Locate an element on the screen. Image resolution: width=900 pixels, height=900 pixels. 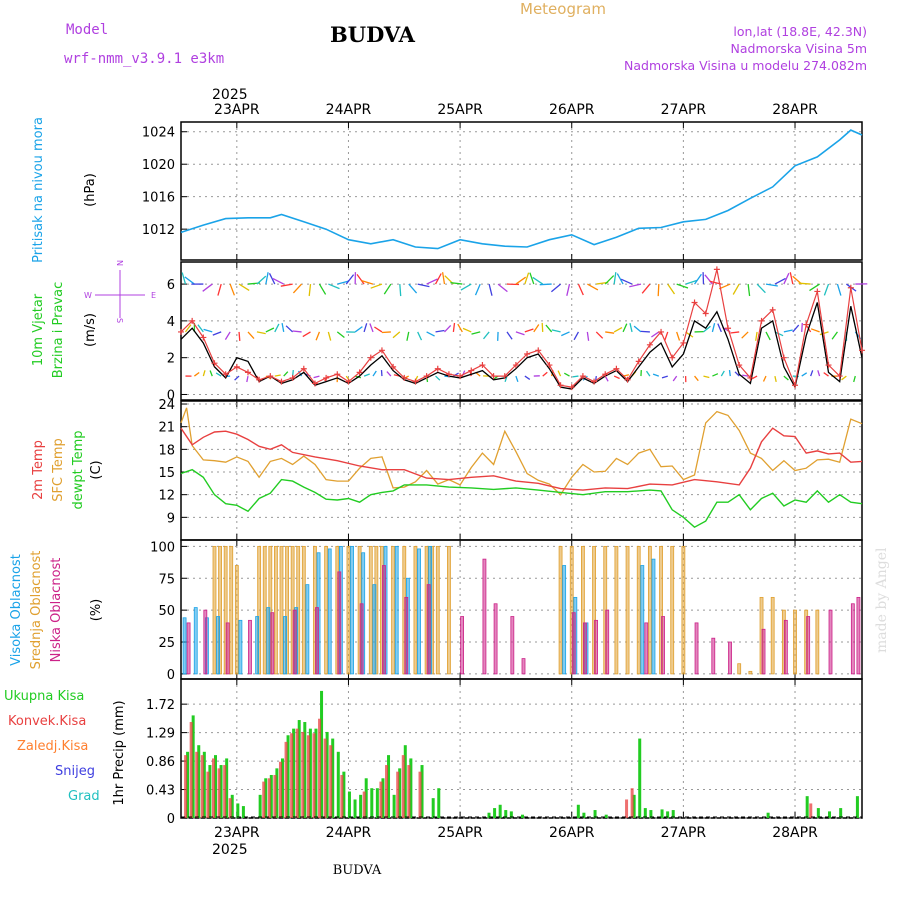
clouds-ytick-label: 25 is located at coordinates (166, 643).